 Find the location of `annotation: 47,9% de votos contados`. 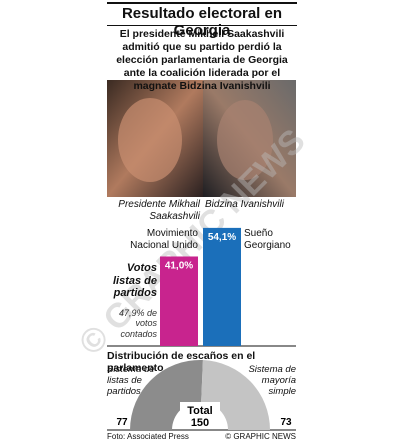

annotation: 47,9% de votos contados is located at coordinates (137, 323).